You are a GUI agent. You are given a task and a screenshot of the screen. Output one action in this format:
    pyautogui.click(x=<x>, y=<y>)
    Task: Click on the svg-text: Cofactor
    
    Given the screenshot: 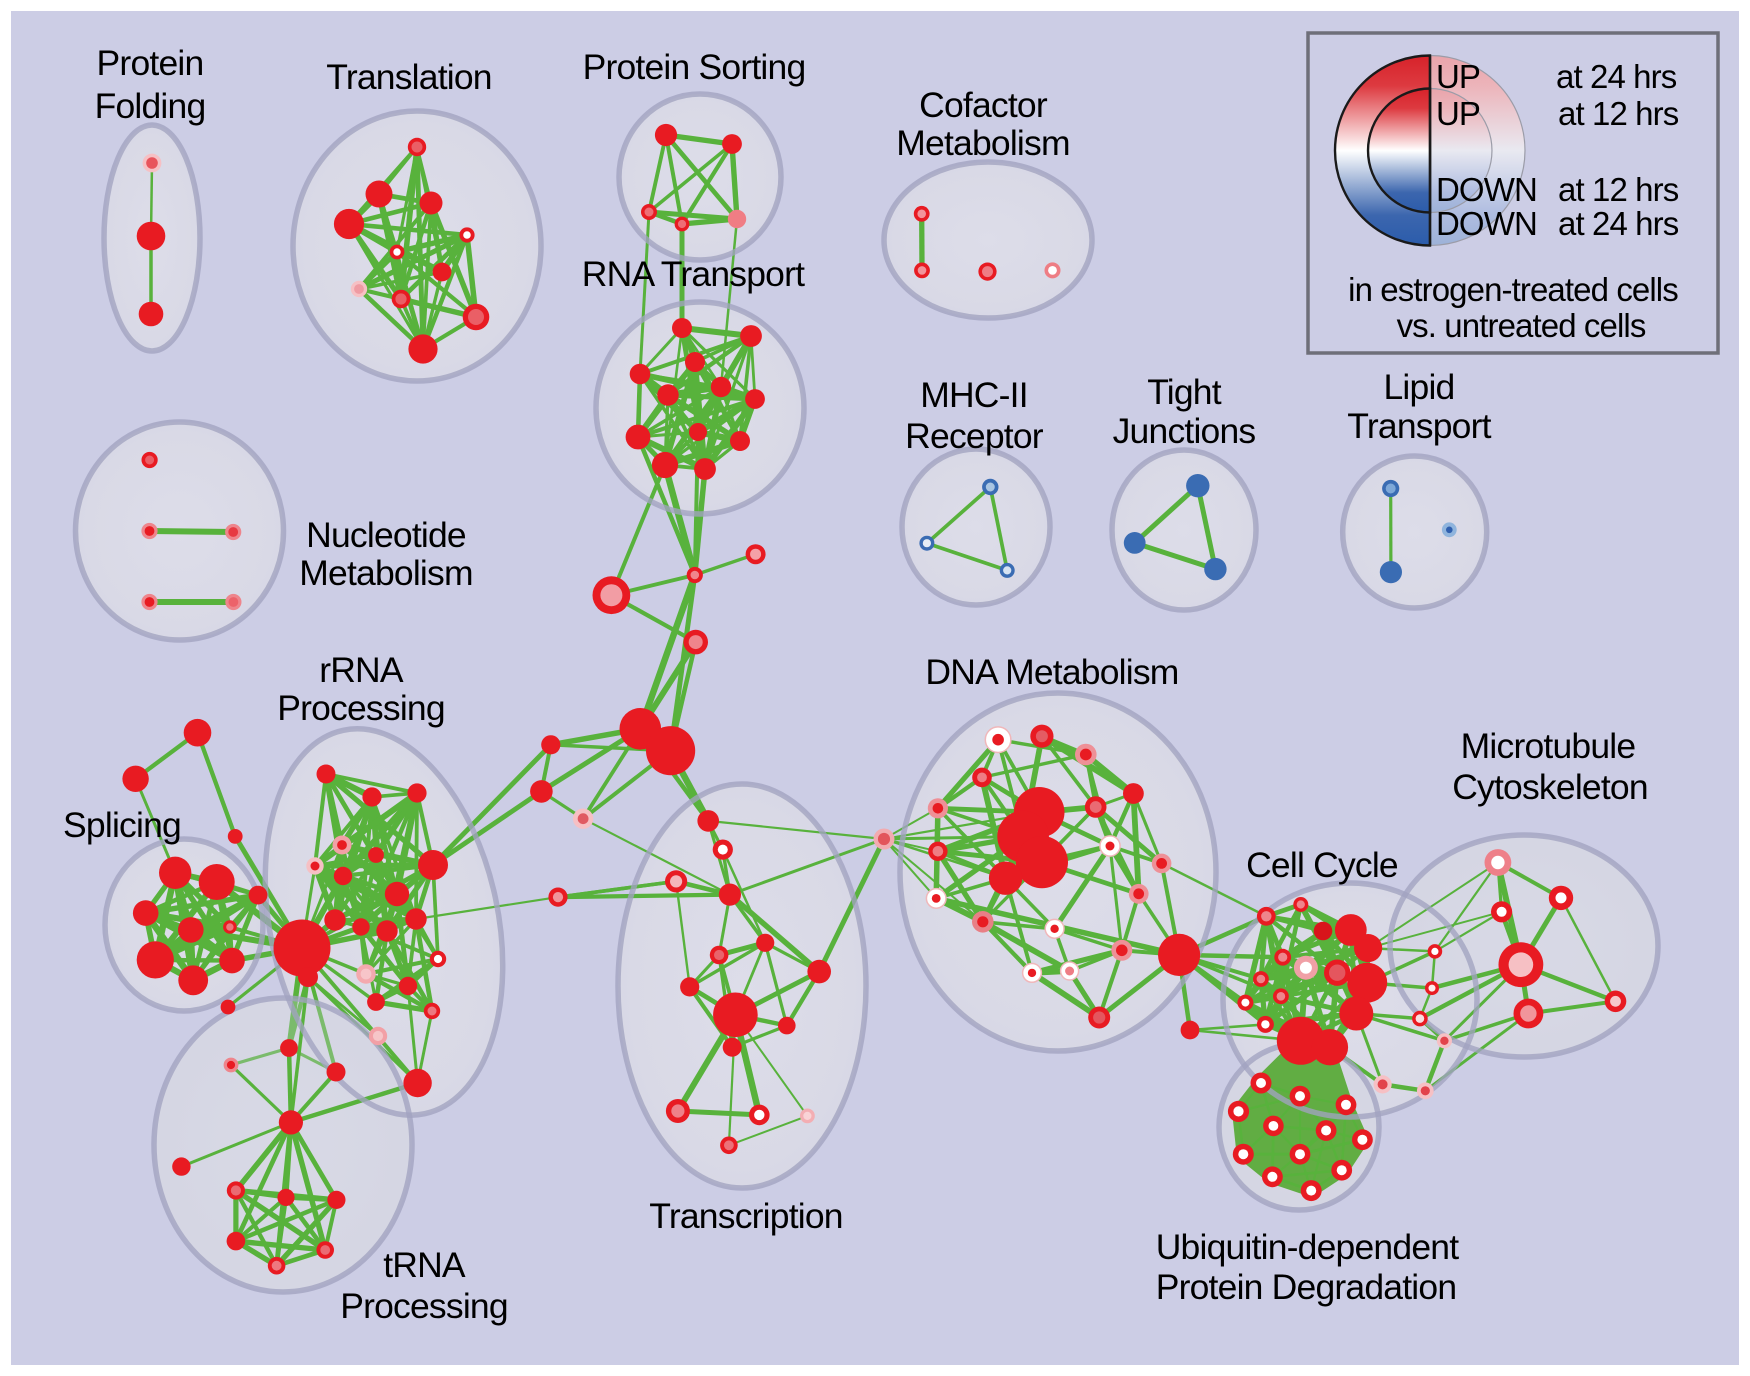 What is the action you would take?
    pyautogui.click(x=983, y=105)
    